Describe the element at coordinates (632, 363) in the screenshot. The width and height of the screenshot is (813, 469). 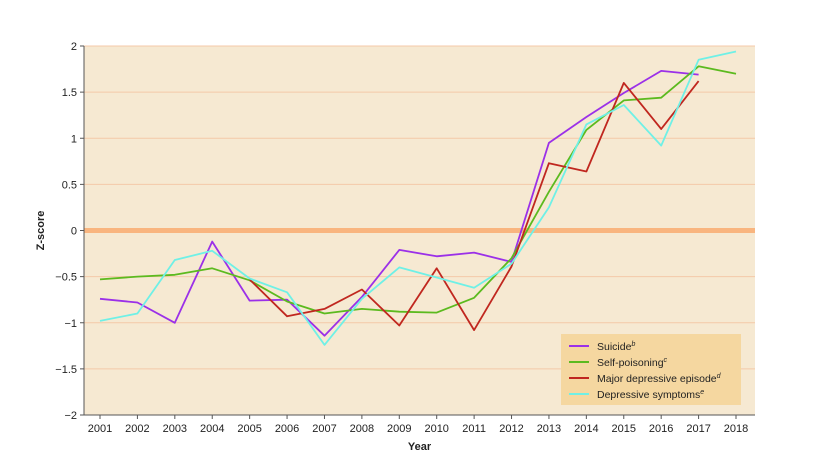
I see `legend-label: Self-poisoningc` at that location.